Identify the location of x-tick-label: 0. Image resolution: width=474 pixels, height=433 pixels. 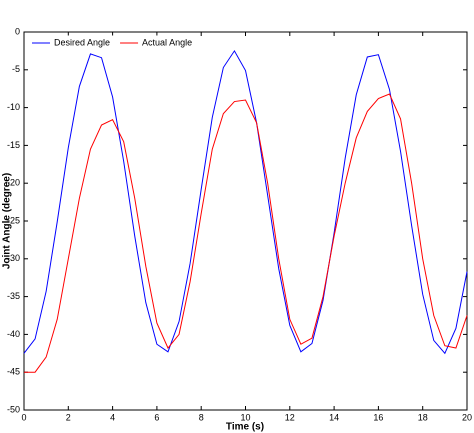
(23, 417).